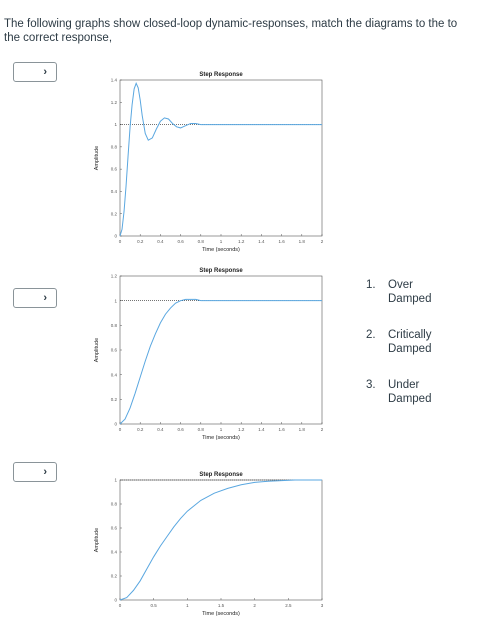 Image resolution: width=483 pixels, height=641 pixels. I want to click on option-item: 1. Over Damped, so click(422, 292).